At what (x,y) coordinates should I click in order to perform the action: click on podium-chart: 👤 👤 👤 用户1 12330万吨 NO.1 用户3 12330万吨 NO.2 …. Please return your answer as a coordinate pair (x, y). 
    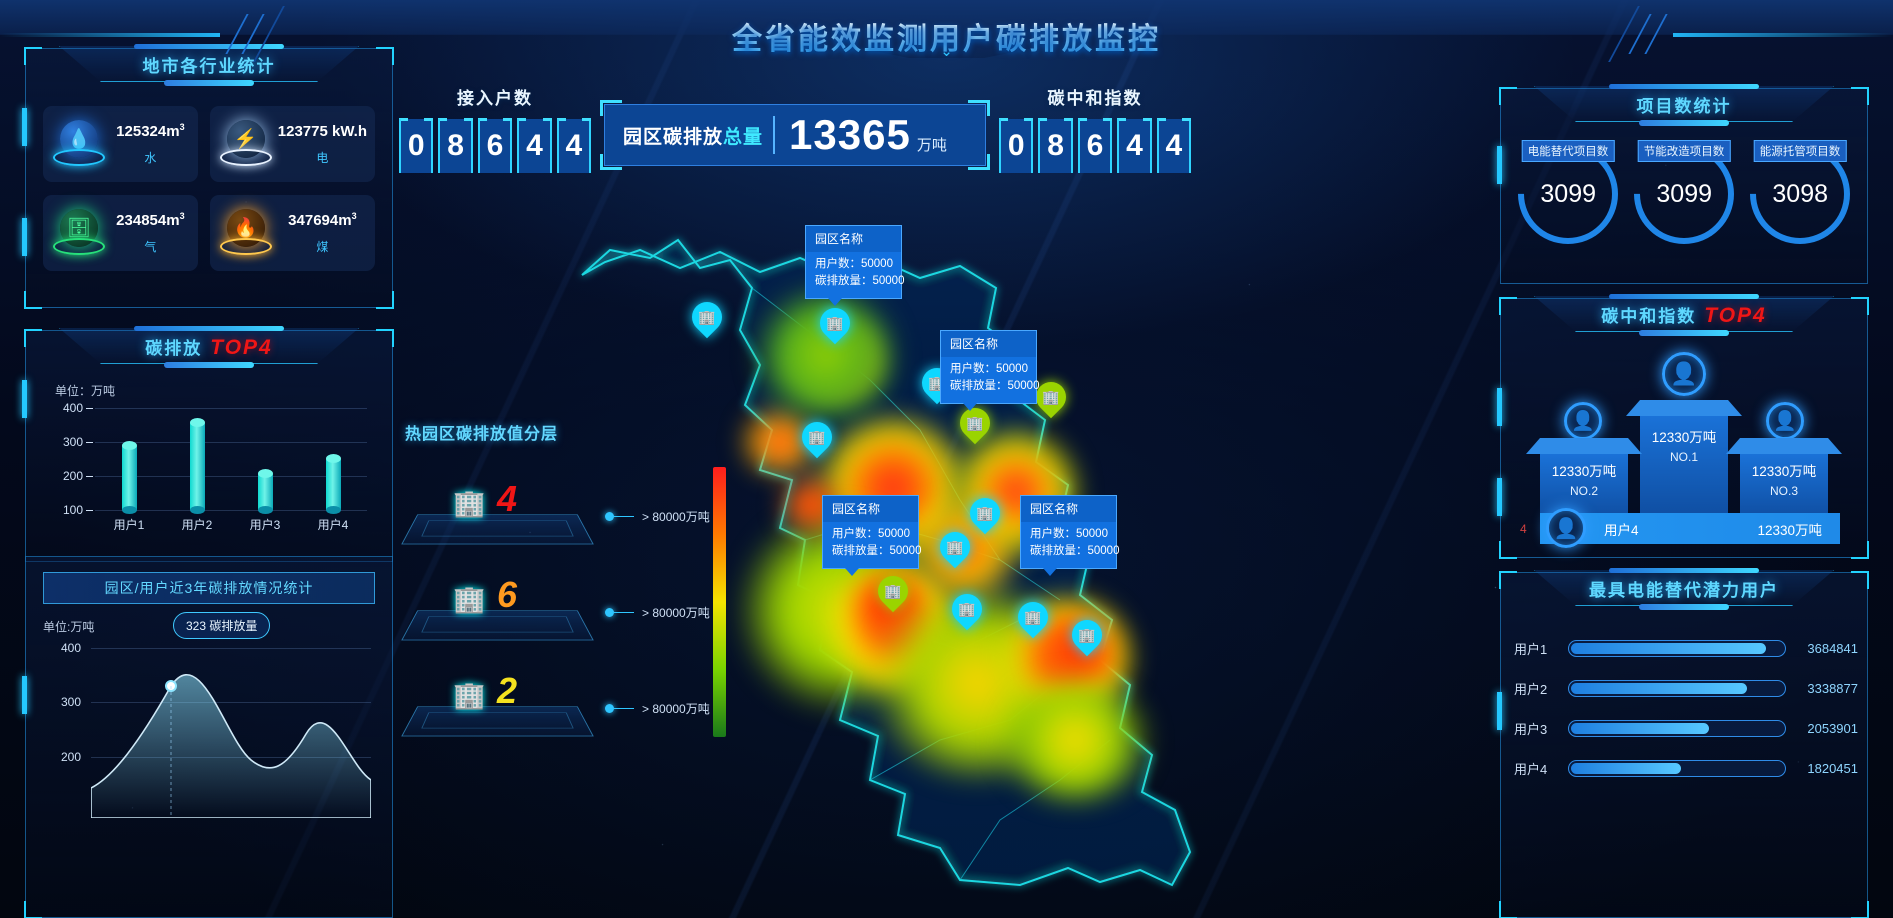
    Looking at the image, I should click on (1684, 449).